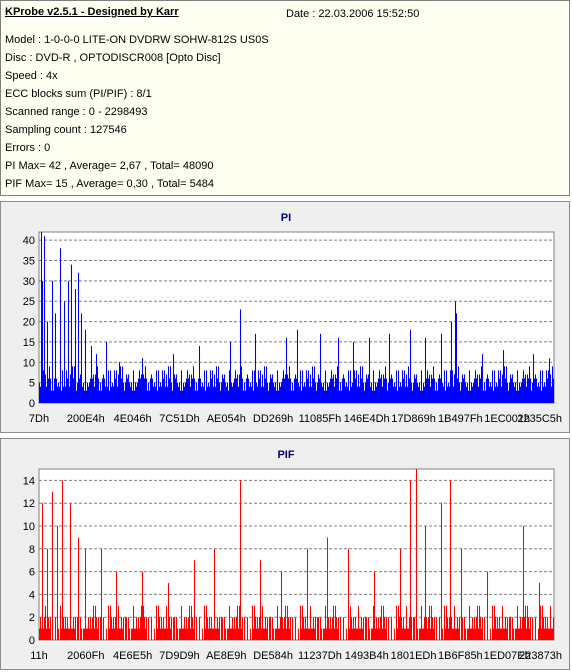 The width and height of the screenshot is (572, 672). I want to click on errors-line: Errors : 0, so click(28, 148).